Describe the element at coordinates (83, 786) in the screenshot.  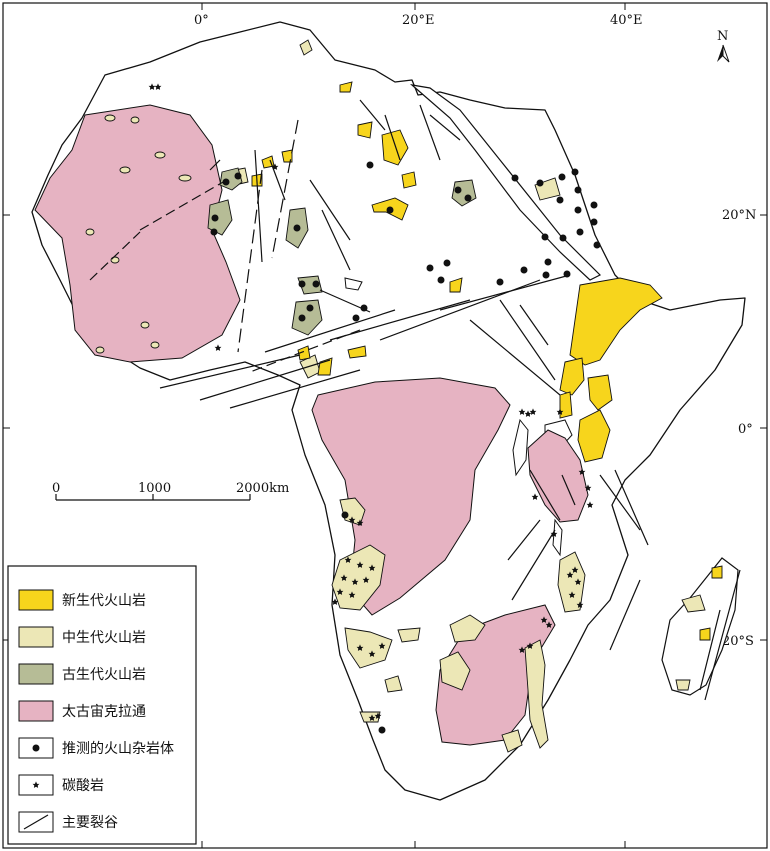
I see `legend-label-carbonatite: 碳酸岩` at that location.